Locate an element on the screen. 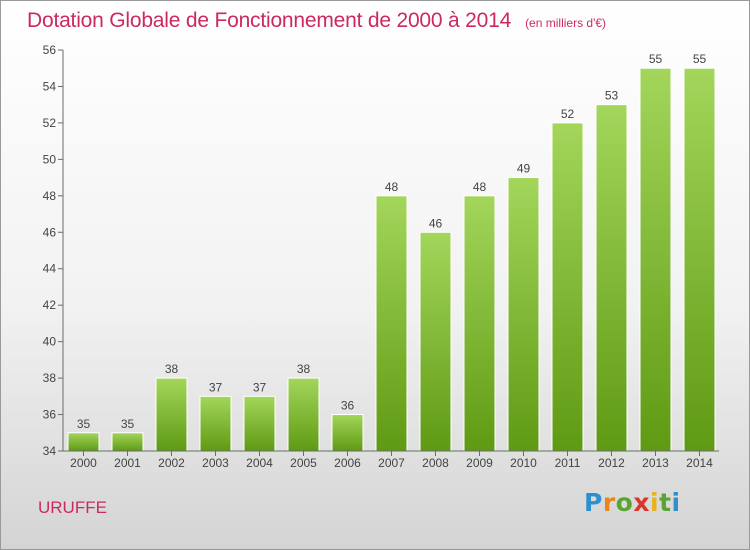 The height and width of the screenshot is (550, 750). y-tick-label: 50 is located at coordinates (50, 159).